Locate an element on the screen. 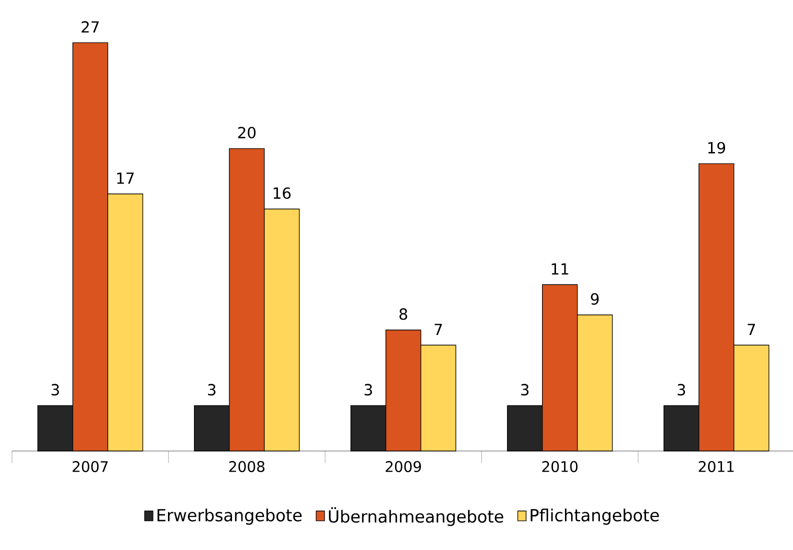  x-tick-label: 2009 is located at coordinates (403, 466).